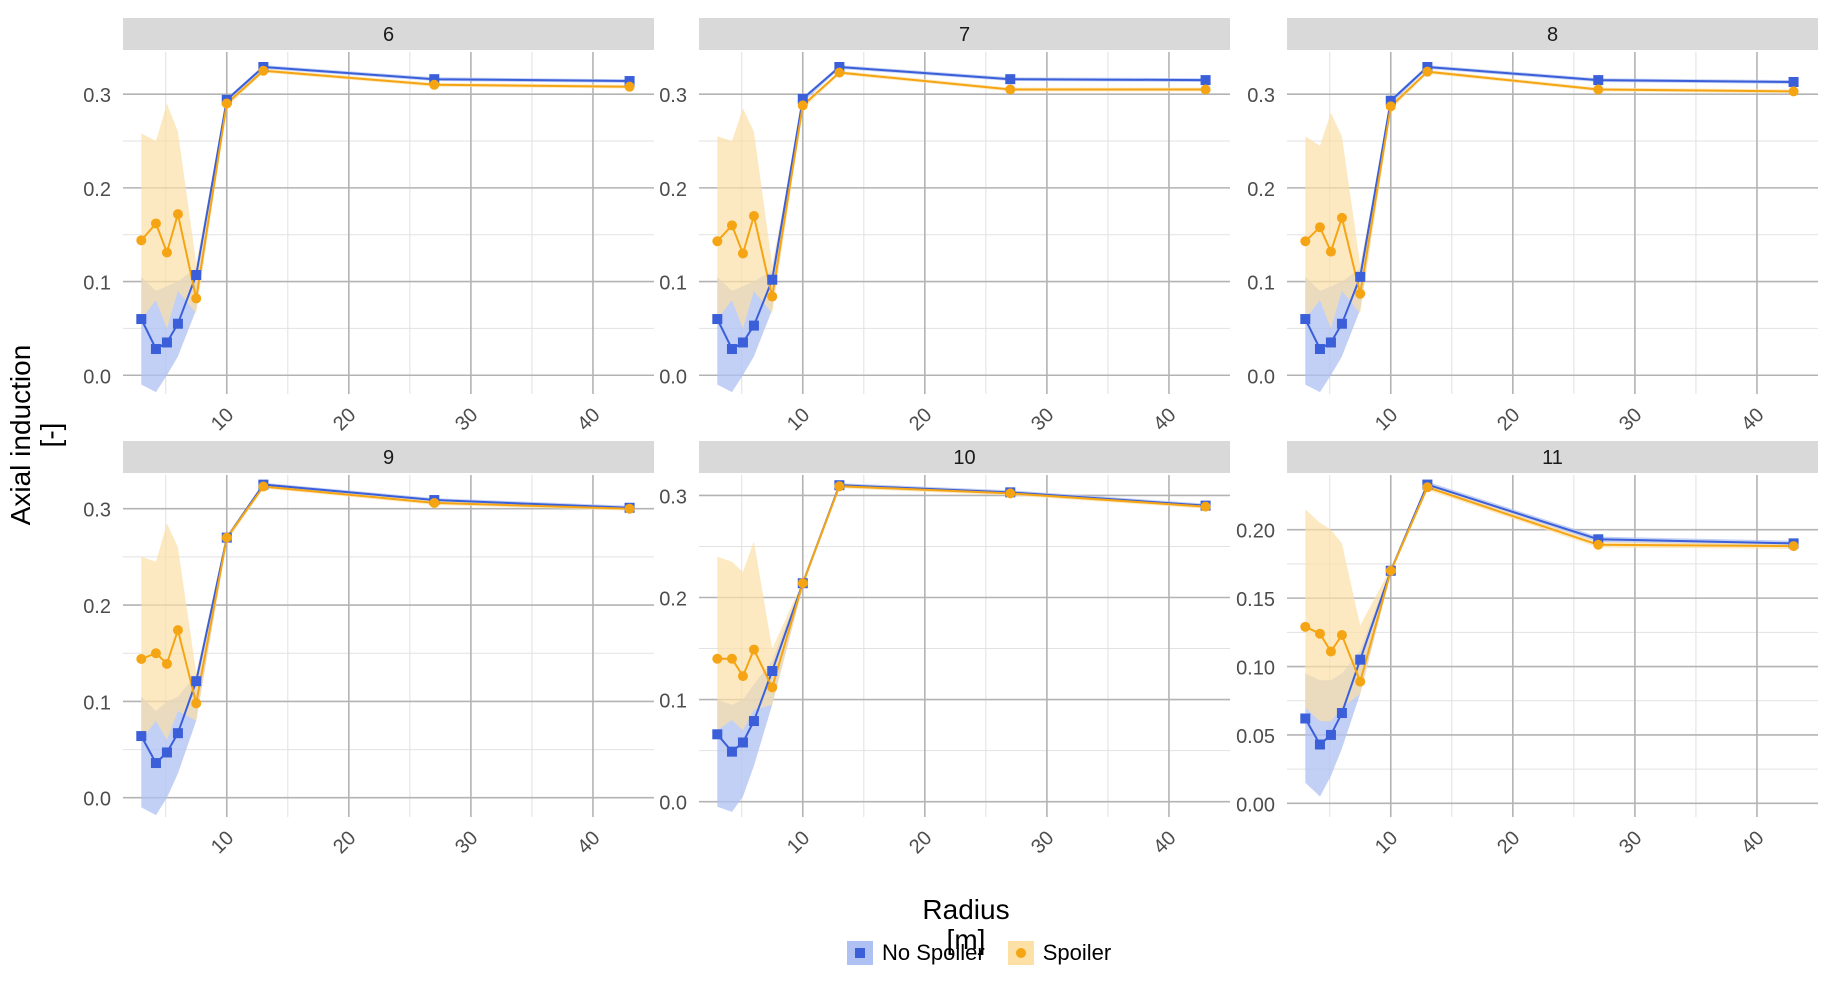  I want to click on facet-panel-9: 9 0.0 0.1 0.2 0.3 10 20 30 40, so click(368, 649).